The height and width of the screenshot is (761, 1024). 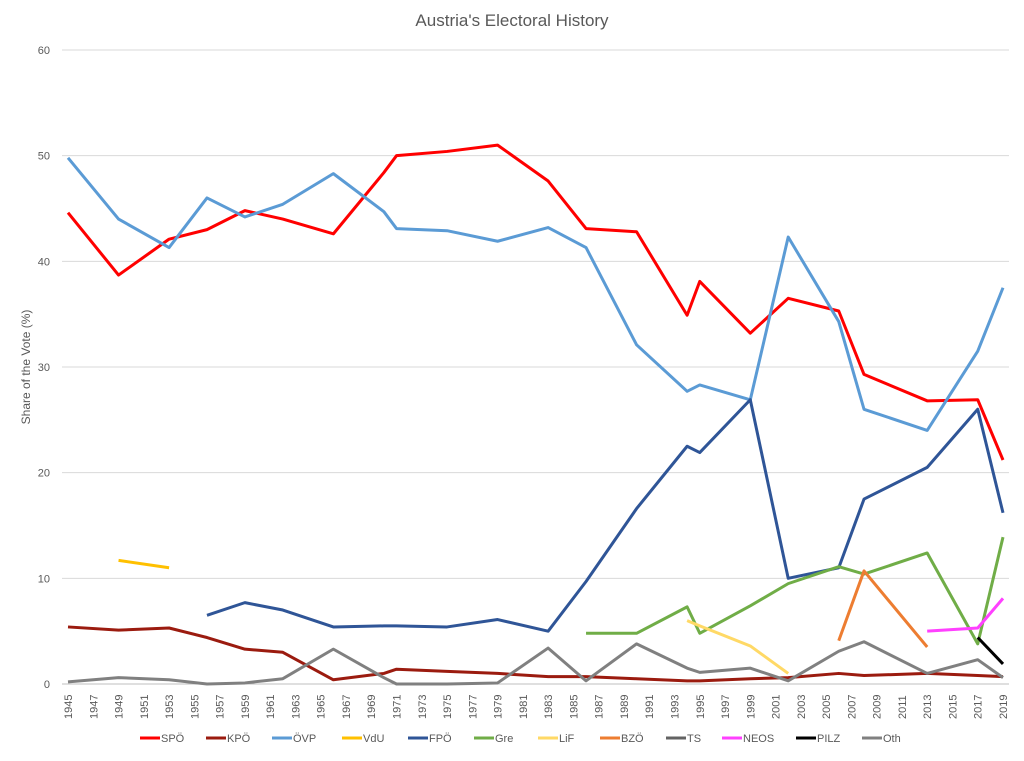 What do you see at coordinates (928, 707) in the screenshot?
I see `x-tick-label: 2013` at bounding box center [928, 707].